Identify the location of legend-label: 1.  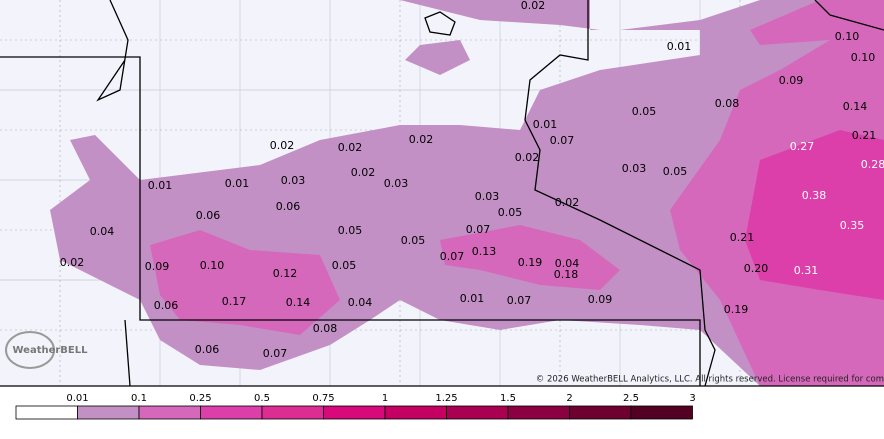
(385, 398).